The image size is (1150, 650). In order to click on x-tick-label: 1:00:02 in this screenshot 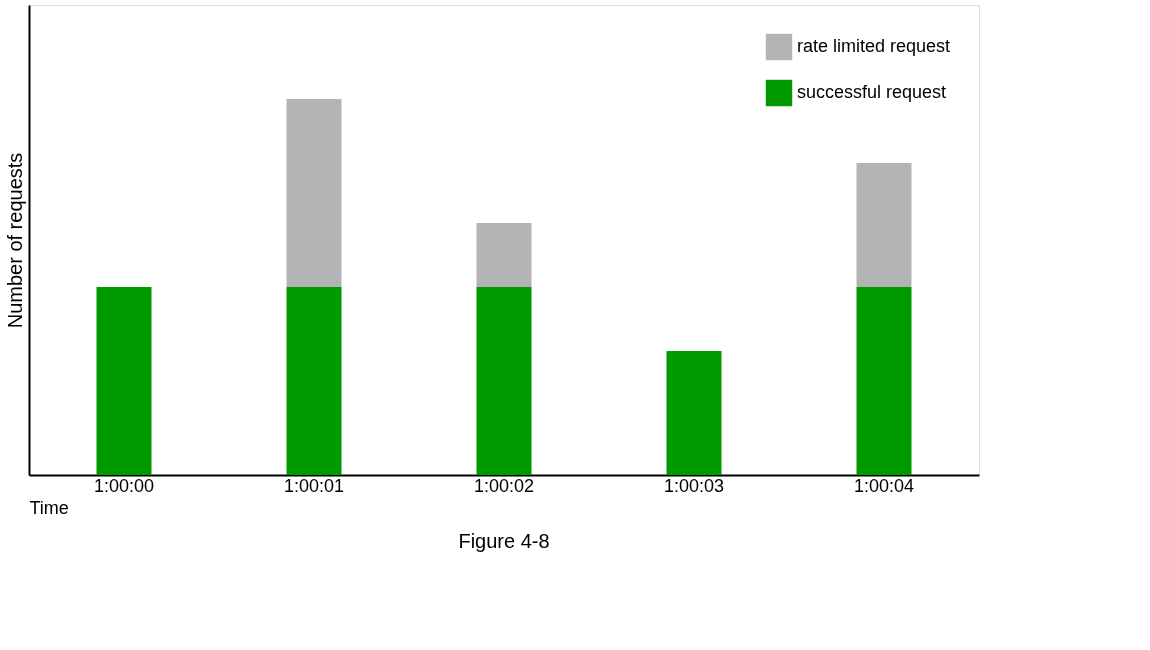, I will do `click(504, 485)`.